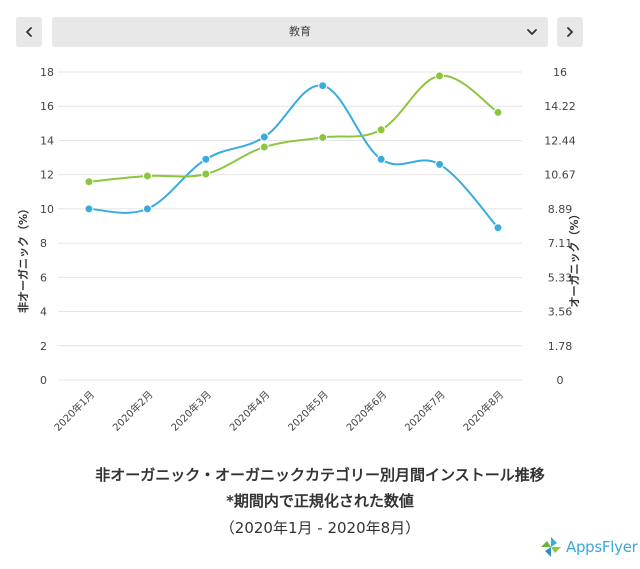  What do you see at coordinates (602, 547) in the screenshot?
I see `appsflyer-logo-text: AppsFlyer` at bounding box center [602, 547].